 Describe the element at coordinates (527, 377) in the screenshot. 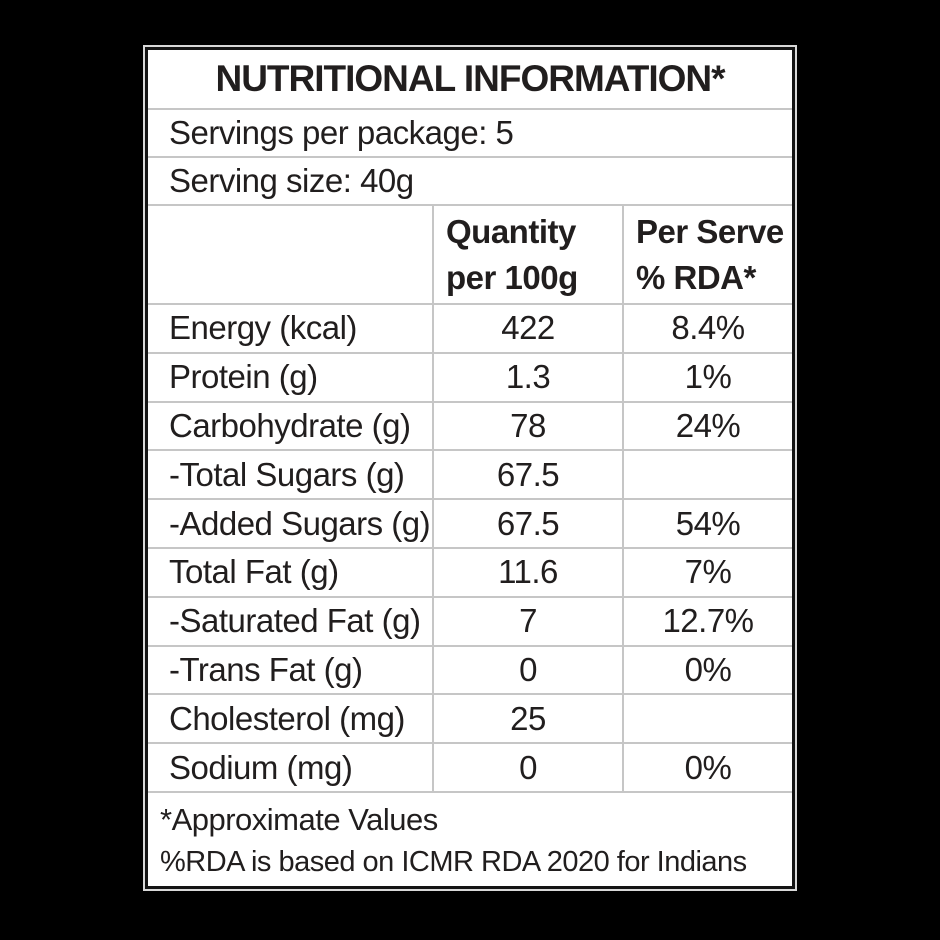

I see `quantity-value: 1.3` at that location.